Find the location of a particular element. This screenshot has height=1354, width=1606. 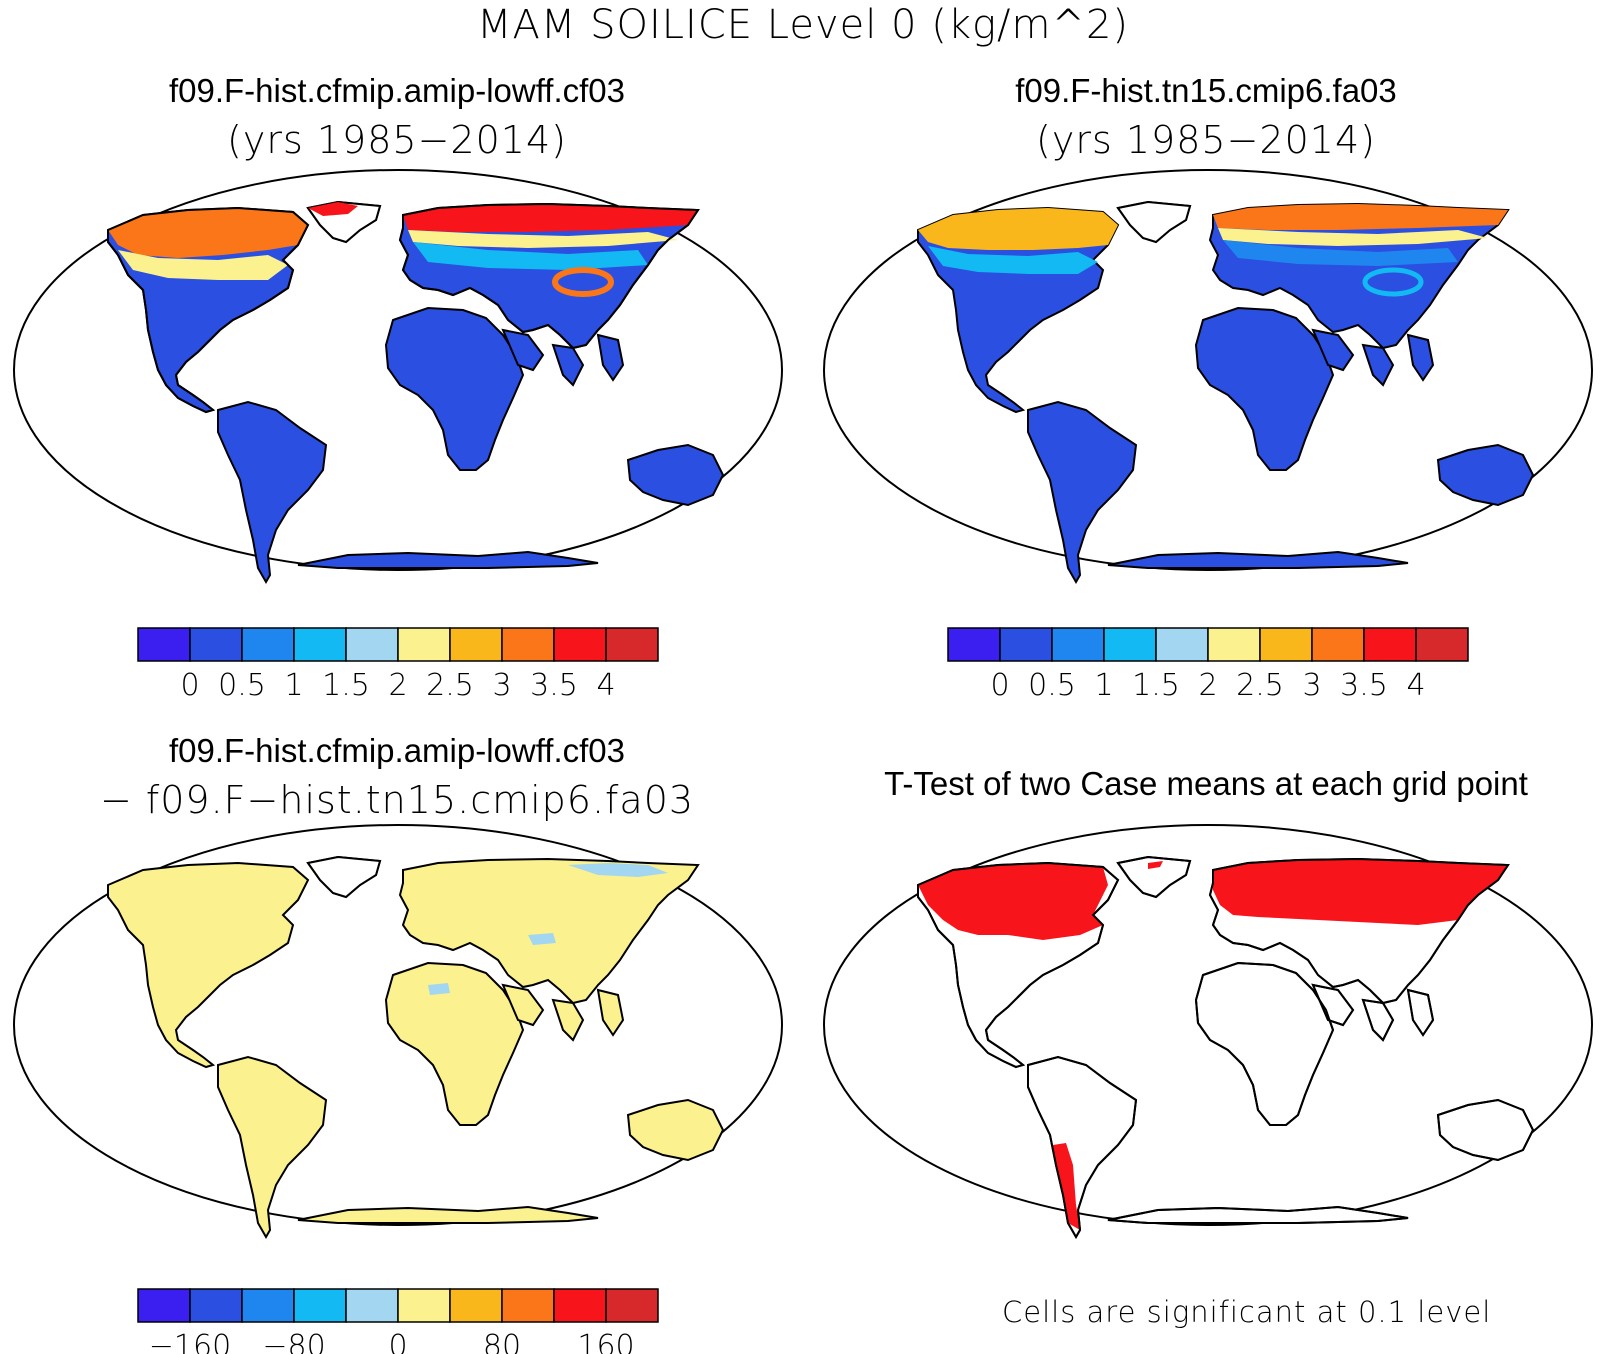

panel-title-case1: f09.F-hist.cfmip.amip-lowff.cf03 is located at coordinates (397, 90).